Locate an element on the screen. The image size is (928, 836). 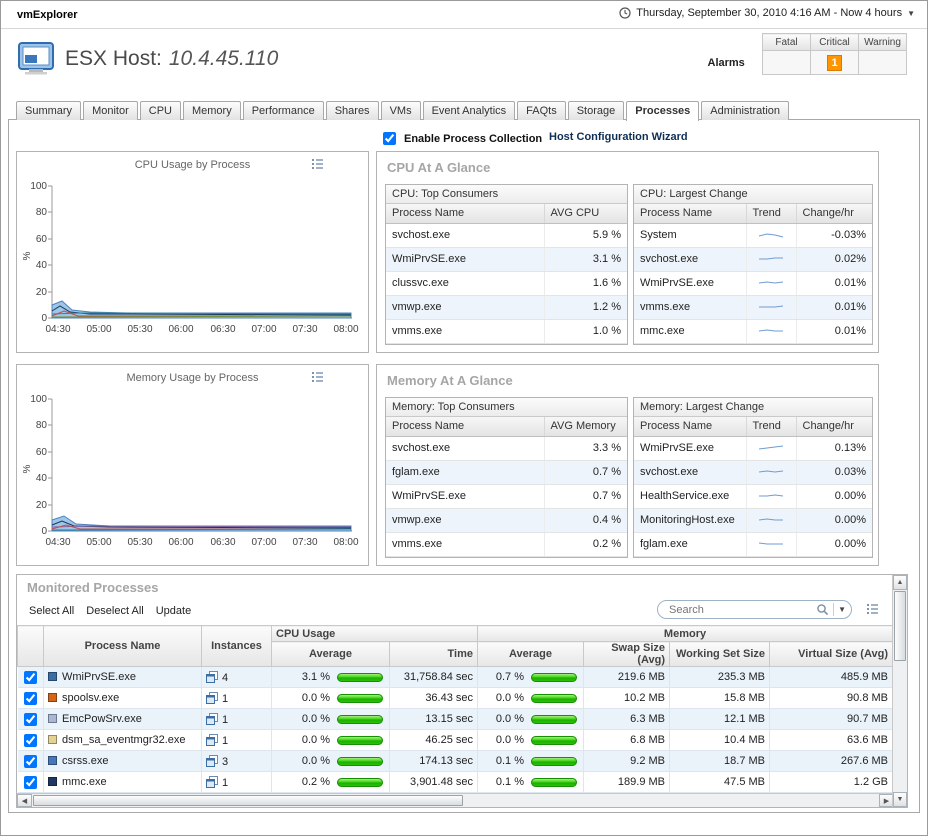
process-name: WmiPrvSE.exe is located at coordinates (465, 259).